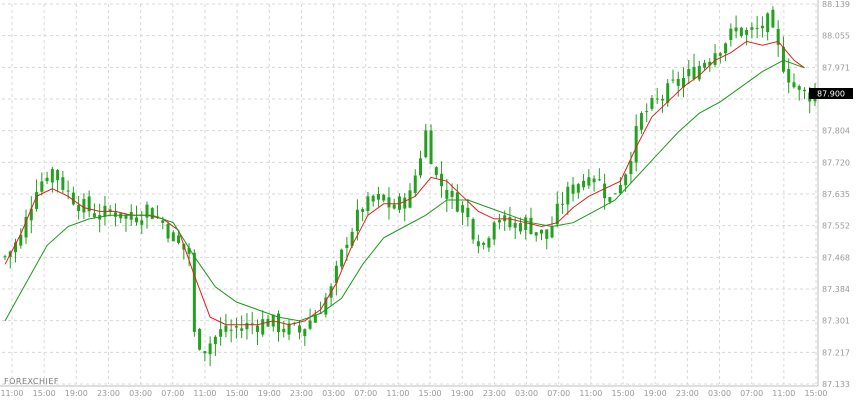  Describe the element at coordinates (719, 393) in the screenshot. I see `x-tick-label: 03:00` at that location.